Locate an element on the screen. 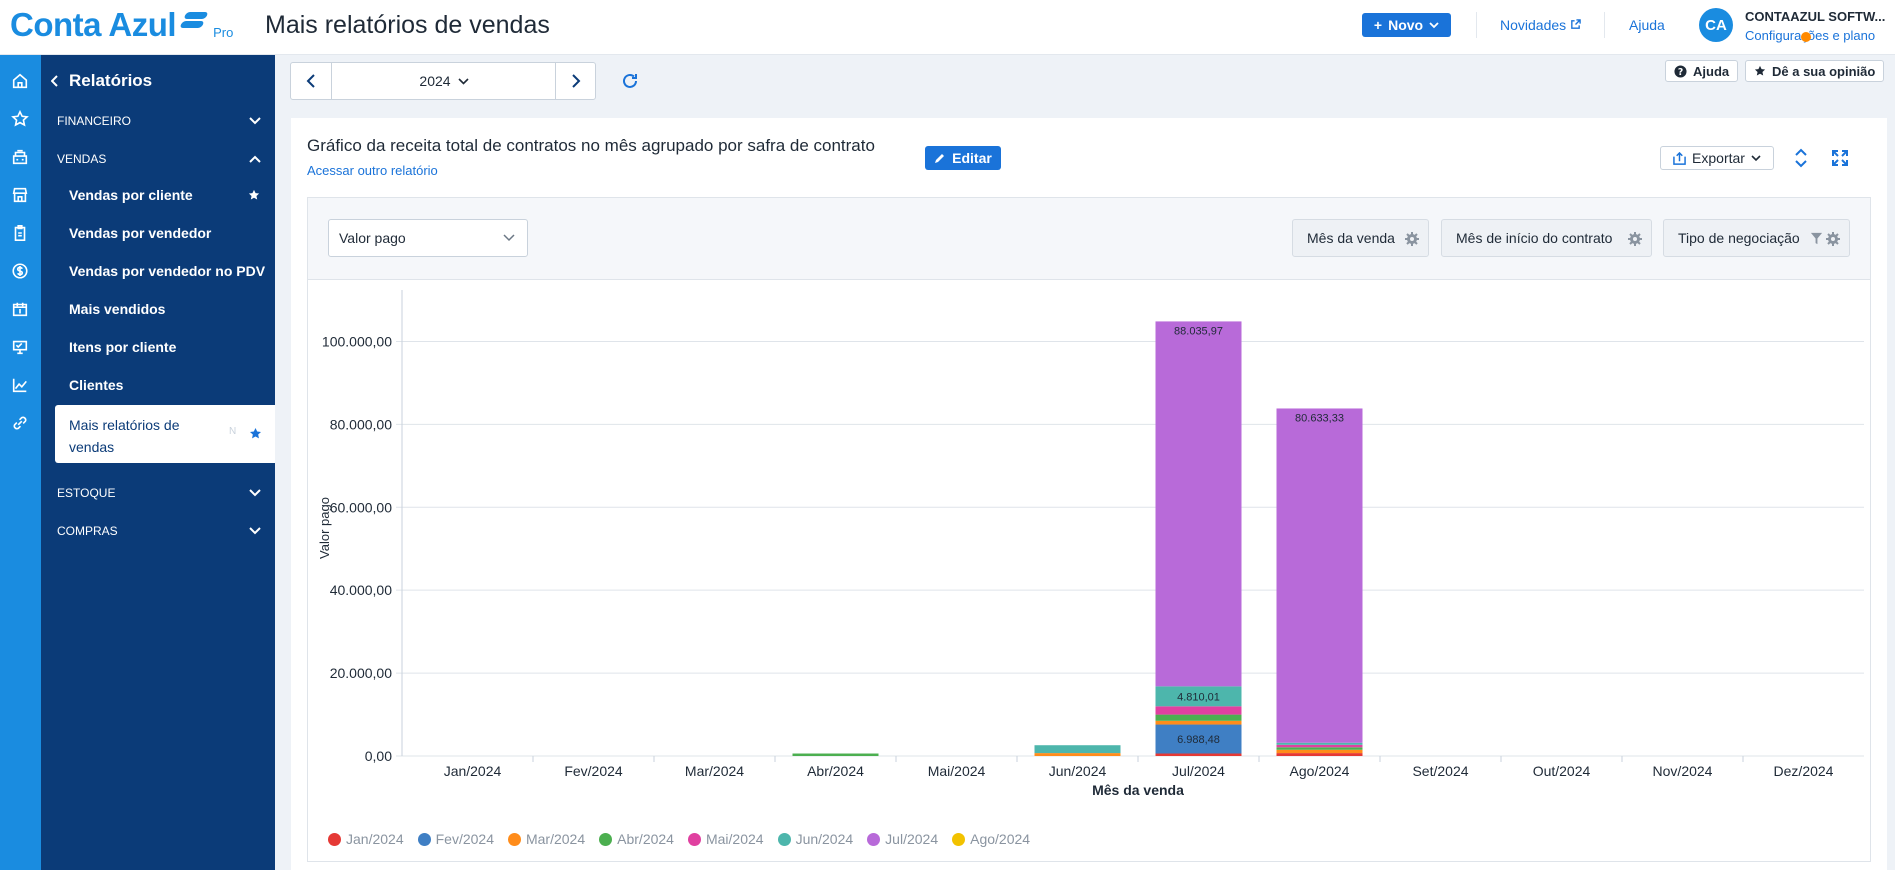 This screenshot has height=870, width=1895. conta-azul-logo: Conta Azul Pro is located at coordinates (121, 25).